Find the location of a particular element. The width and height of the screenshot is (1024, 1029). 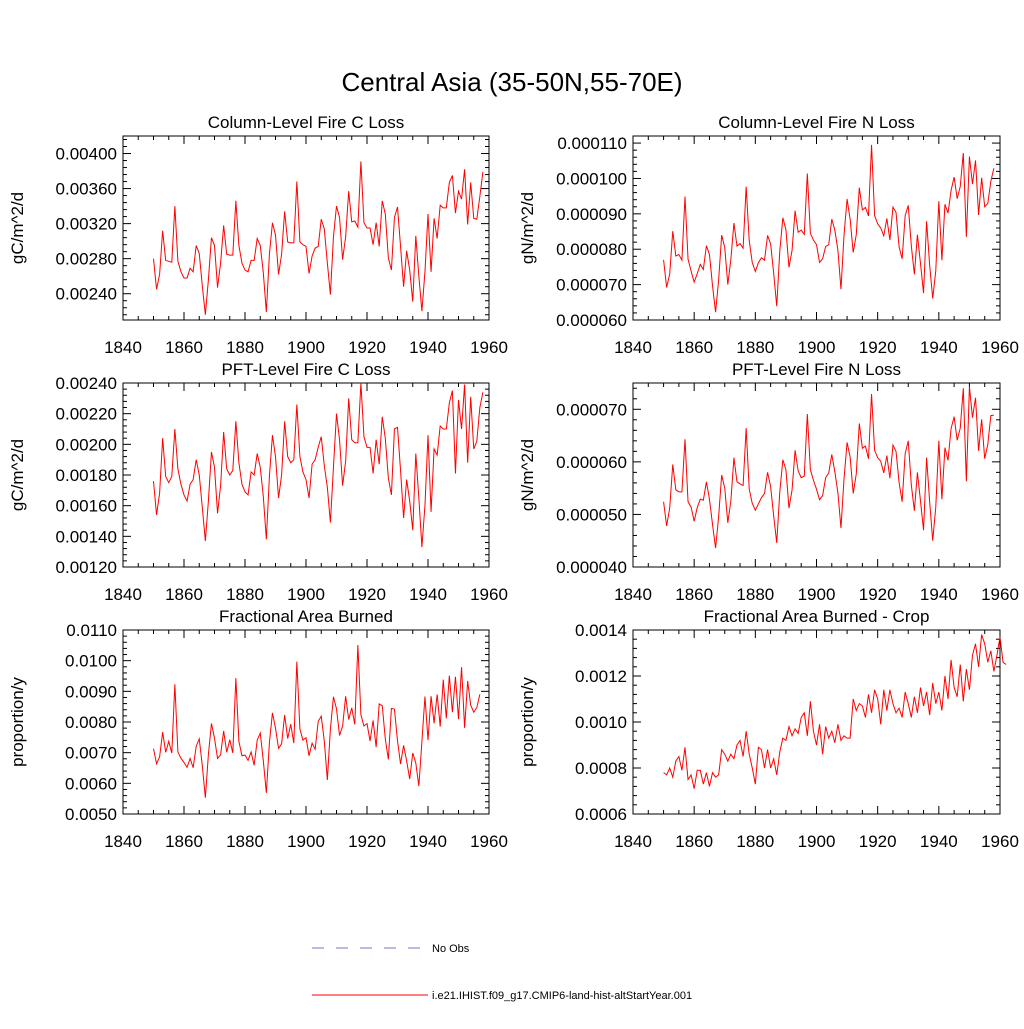

y-tick-label: 0.00200 is located at coordinates (86, 444).